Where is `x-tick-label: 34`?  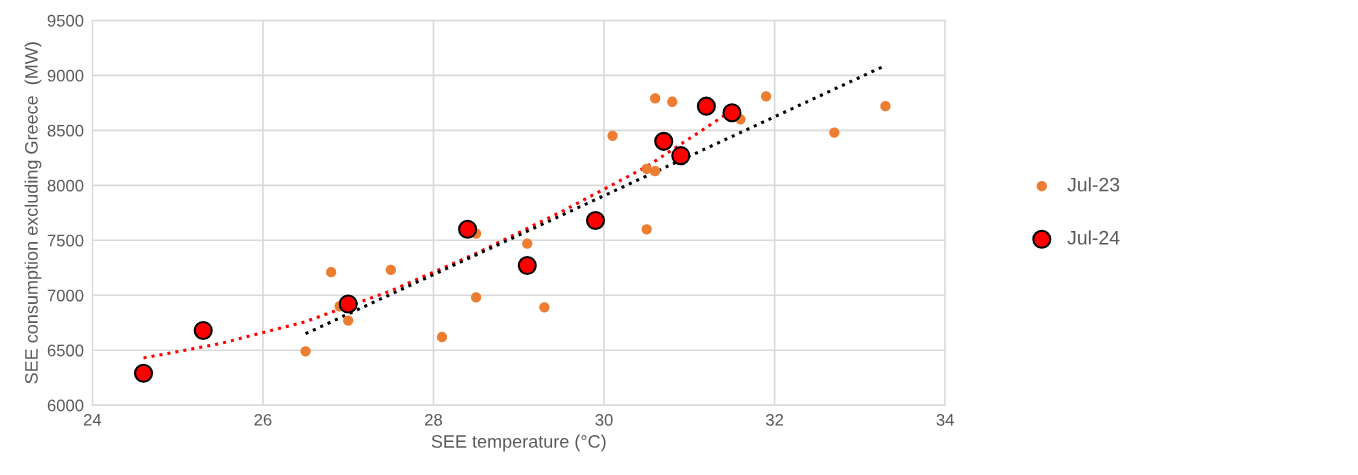 x-tick-label: 34 is located at coordinates (945, 419).